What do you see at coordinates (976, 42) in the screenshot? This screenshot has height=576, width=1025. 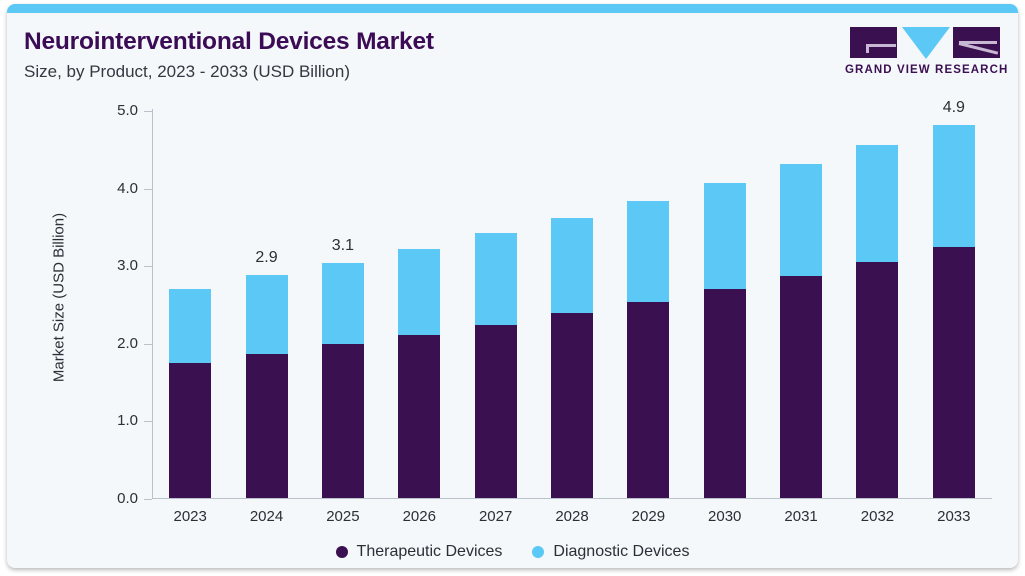 I see `logo-r-block-icon` at bounding box center [976, 42].